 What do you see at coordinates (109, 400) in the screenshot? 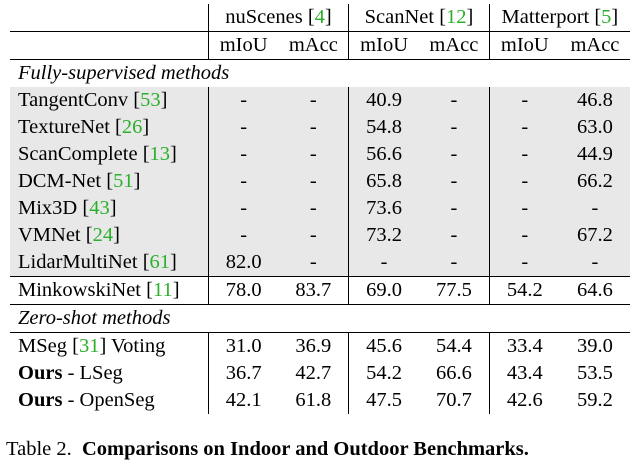
I see `method-name-cell: Ours - OpenSeg` at bounding box center [109, 400].